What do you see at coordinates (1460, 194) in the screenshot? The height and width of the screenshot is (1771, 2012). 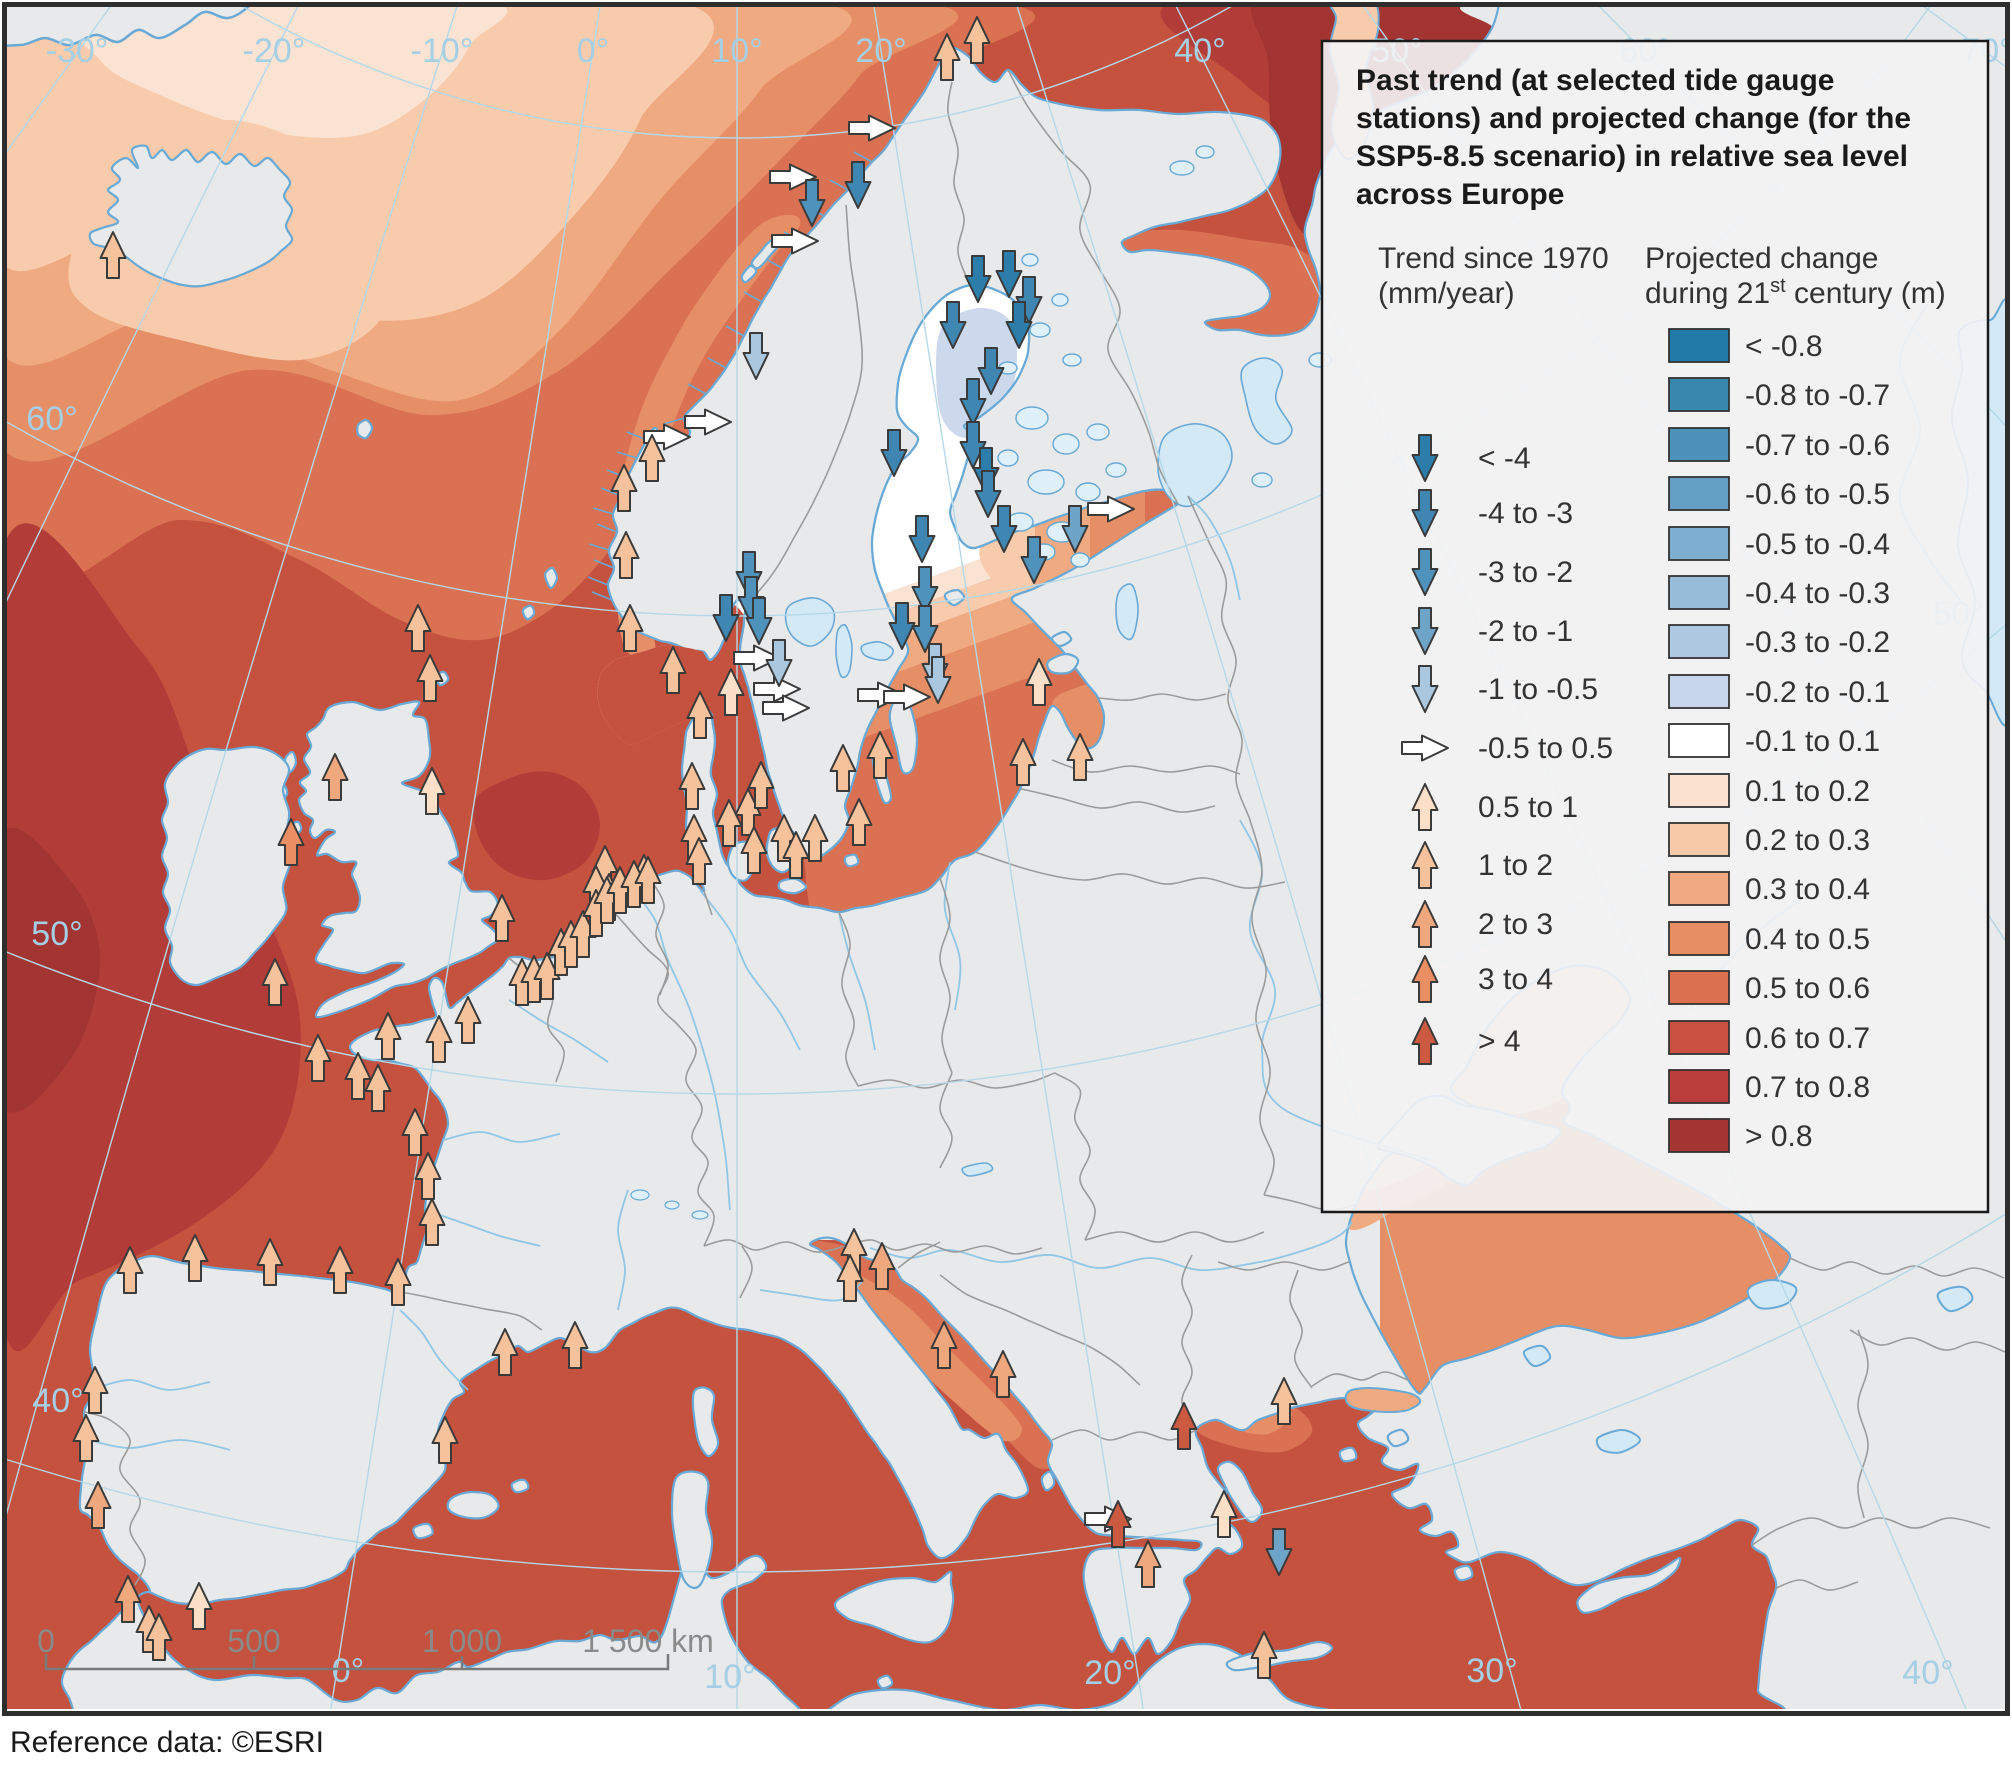 I see `svg-text: across Europe` at bounding box center [1460, 194].